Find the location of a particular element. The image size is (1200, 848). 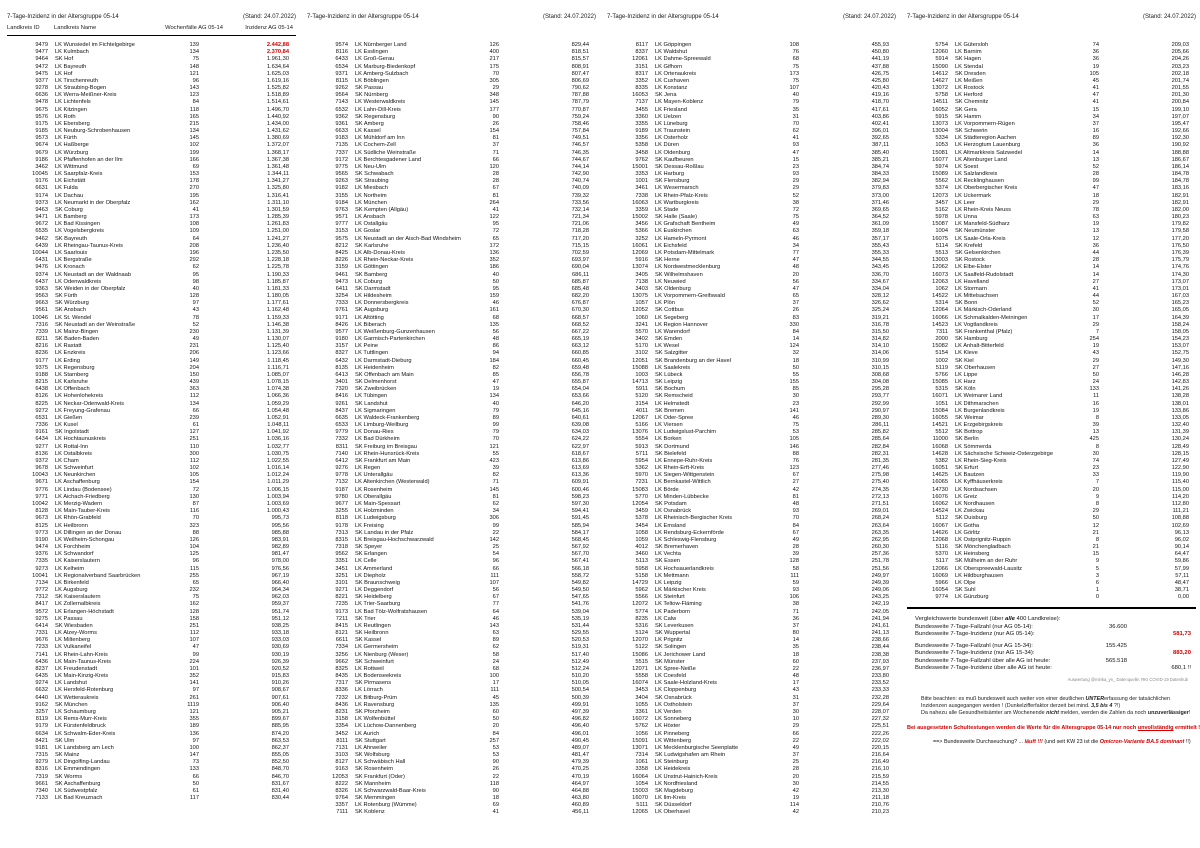

cell-wochenfaelle: 75 is located at coordinates (195, 597).